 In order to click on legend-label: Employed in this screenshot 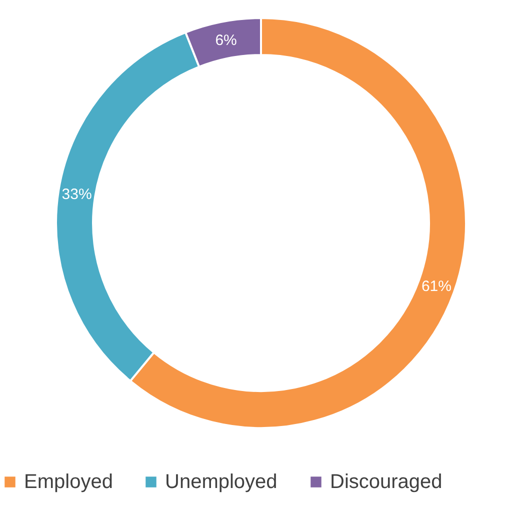, I will do `click(68, 482)`.